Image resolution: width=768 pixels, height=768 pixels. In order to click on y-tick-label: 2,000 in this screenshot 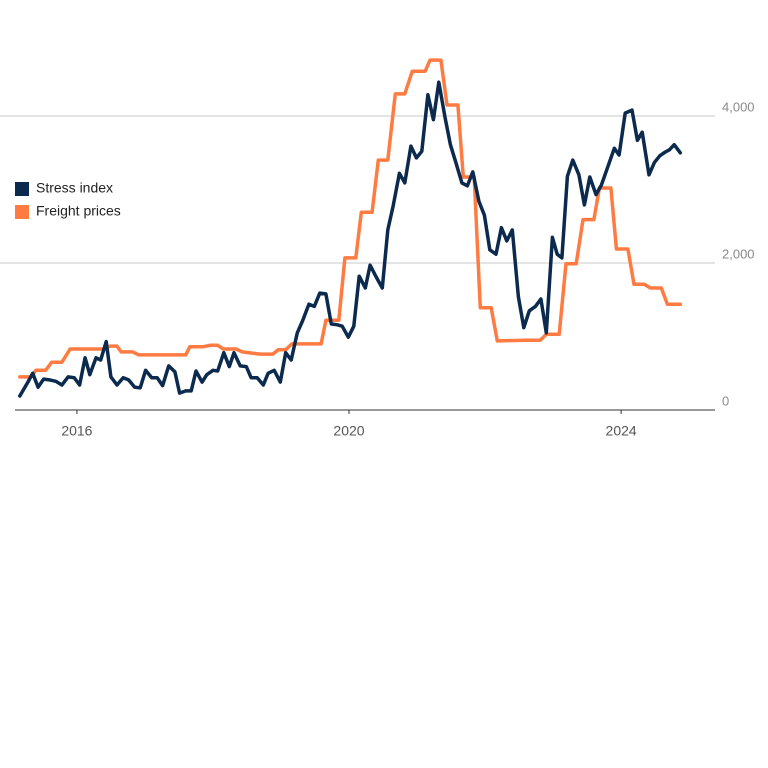, I will do `click(738, 253)`.